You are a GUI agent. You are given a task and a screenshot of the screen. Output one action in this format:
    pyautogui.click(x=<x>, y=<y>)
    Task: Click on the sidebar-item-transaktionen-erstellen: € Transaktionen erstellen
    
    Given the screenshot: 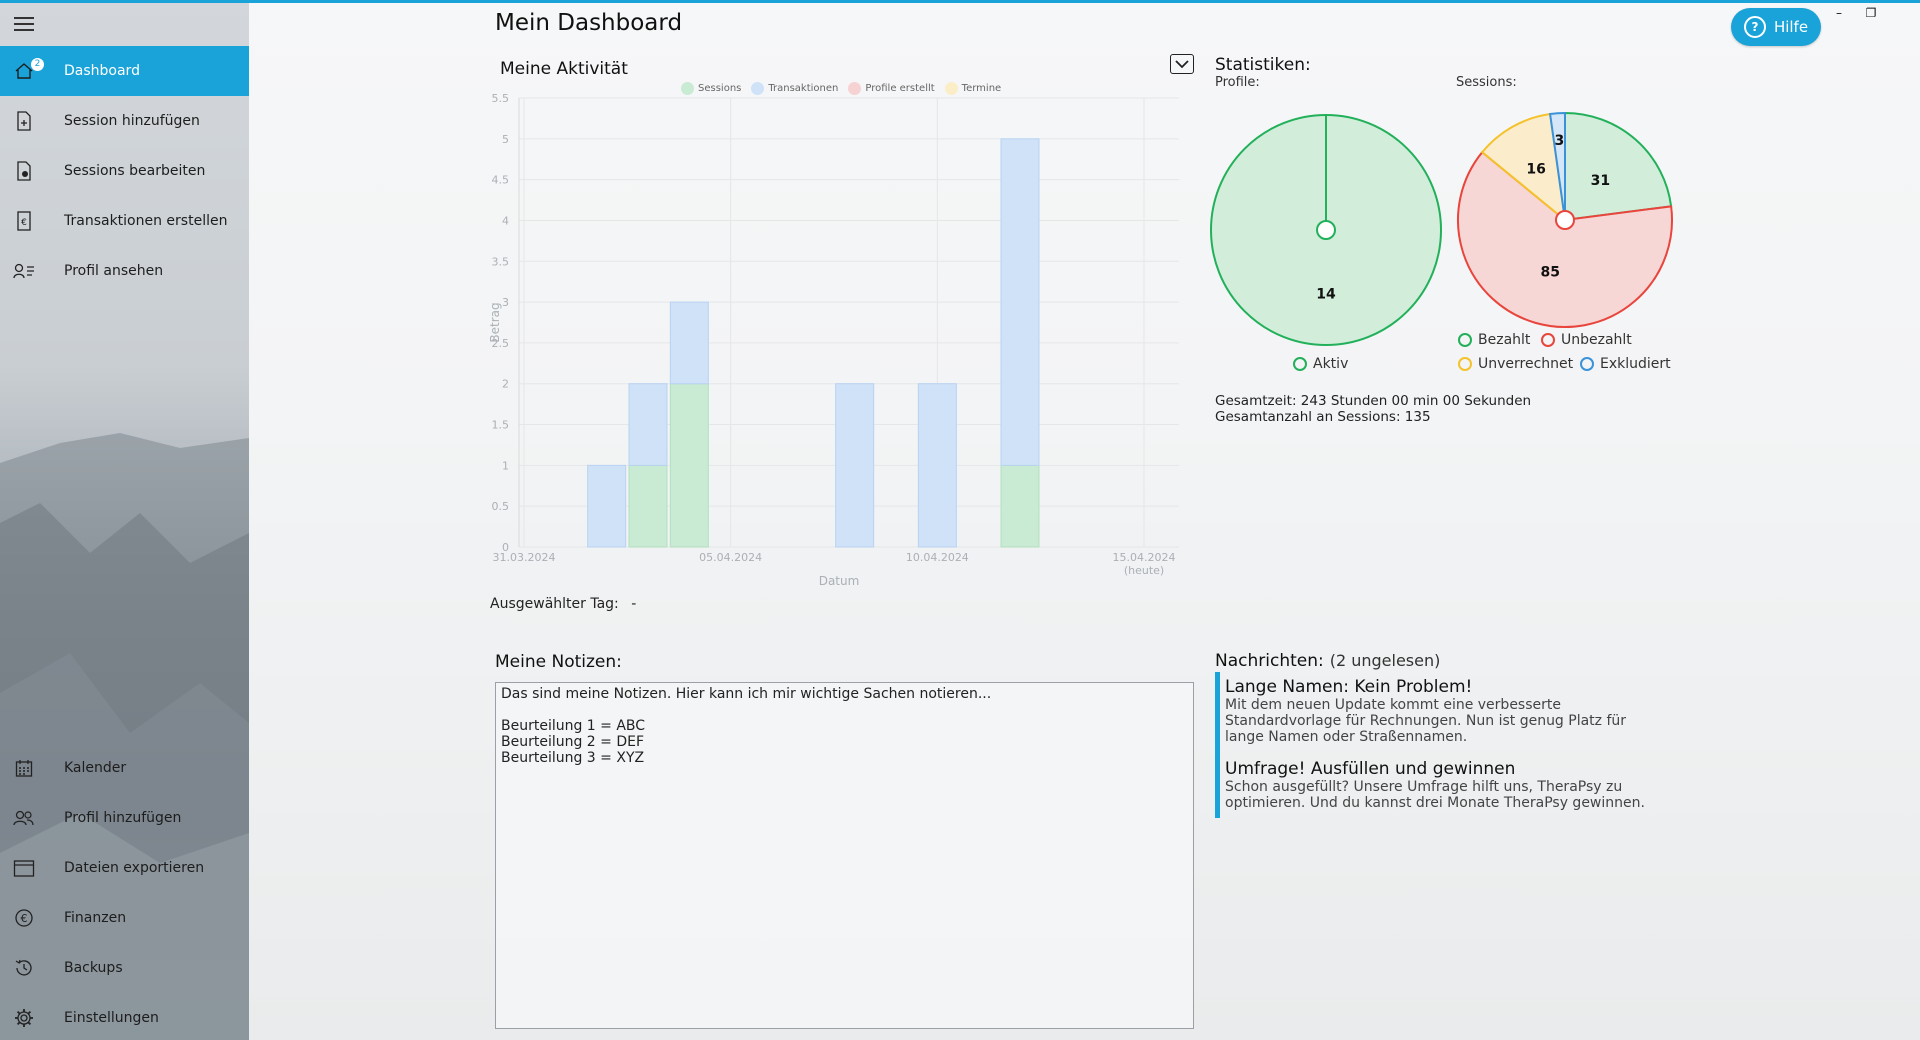 What is the action you would take?
    pyautogui.click(x=124, y=221)
    